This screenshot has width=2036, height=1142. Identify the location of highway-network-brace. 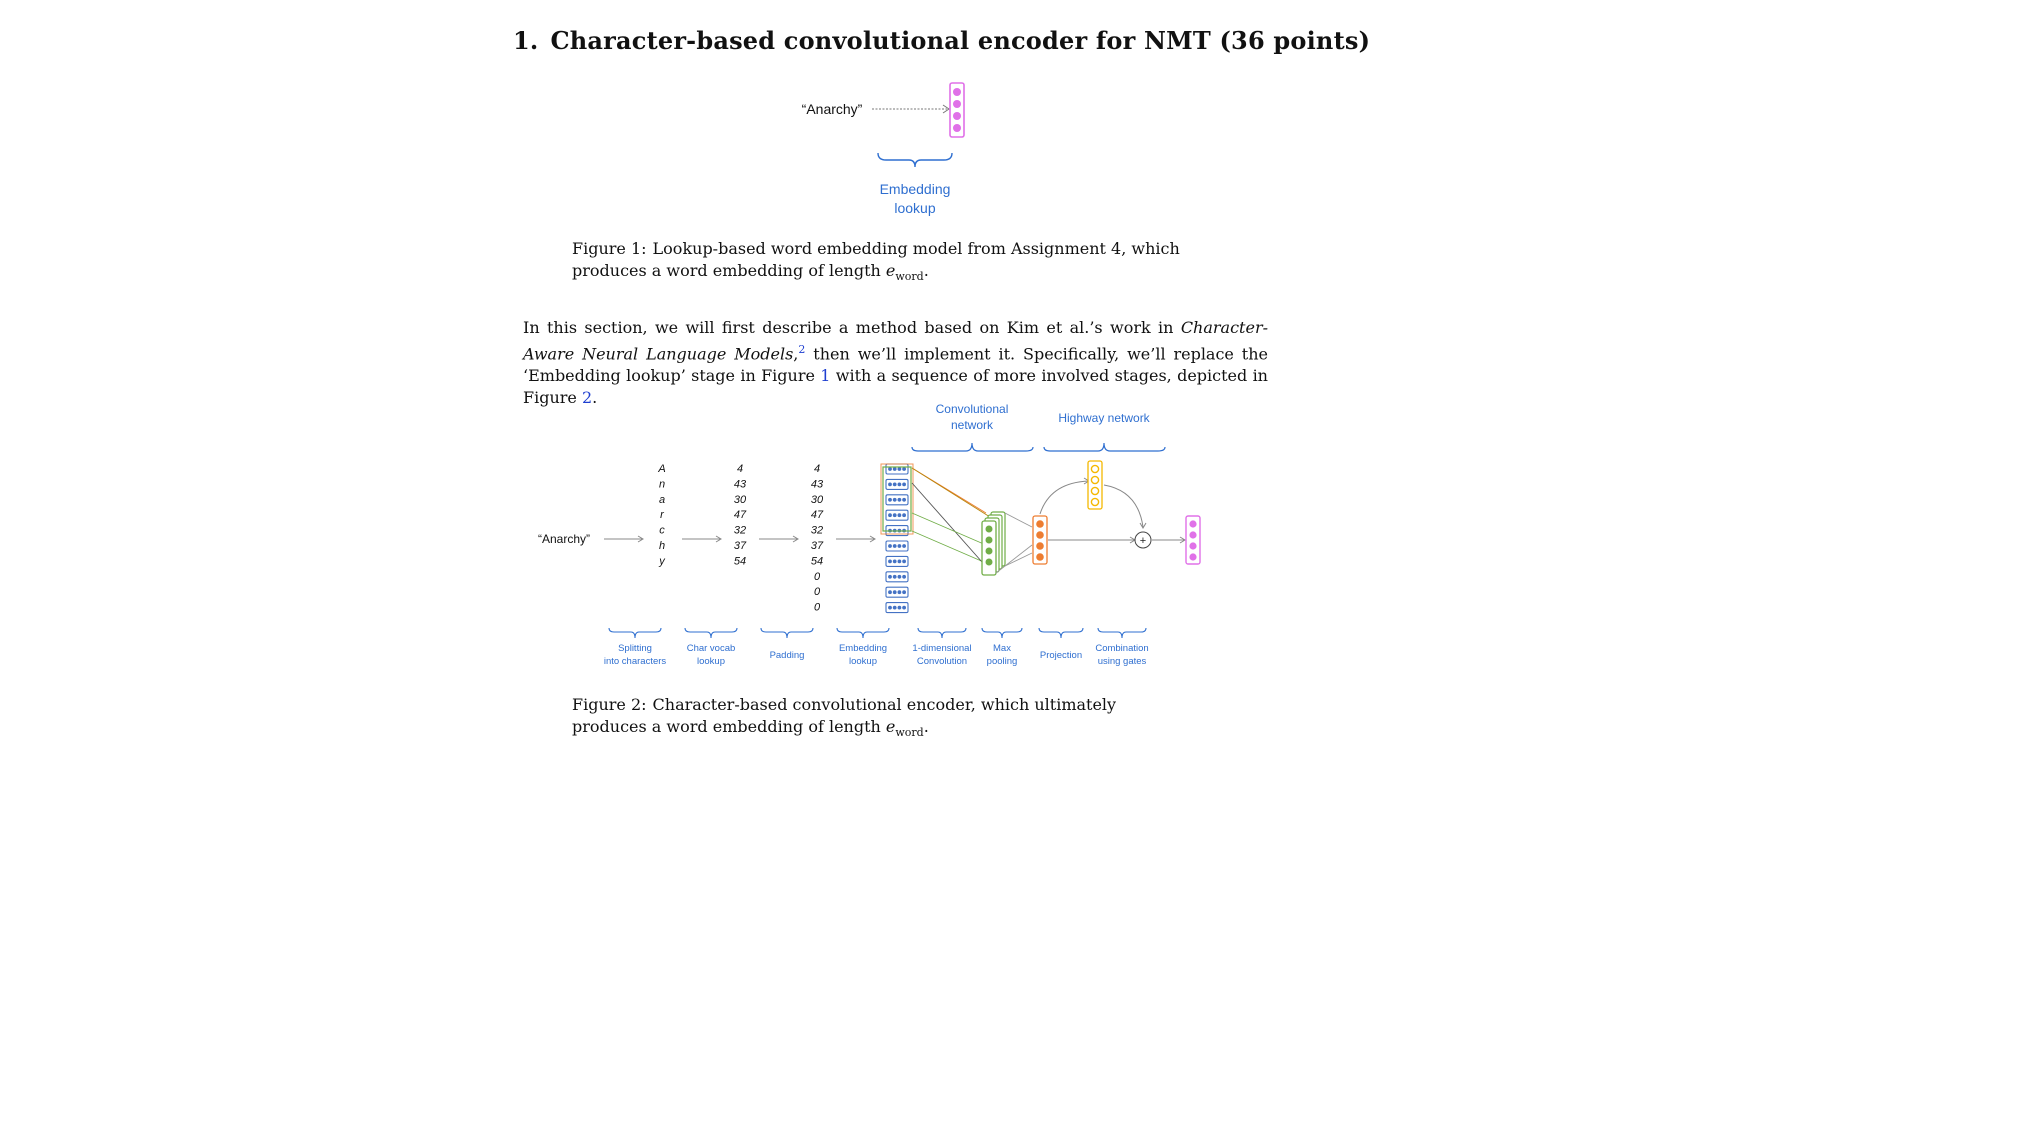
(1104, 447).